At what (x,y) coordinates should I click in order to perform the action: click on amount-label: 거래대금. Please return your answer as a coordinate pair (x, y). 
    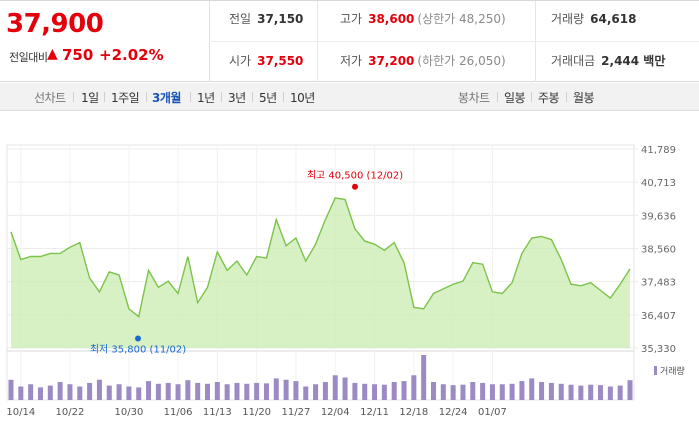
    Looking at the image, I should click on (573, 61).